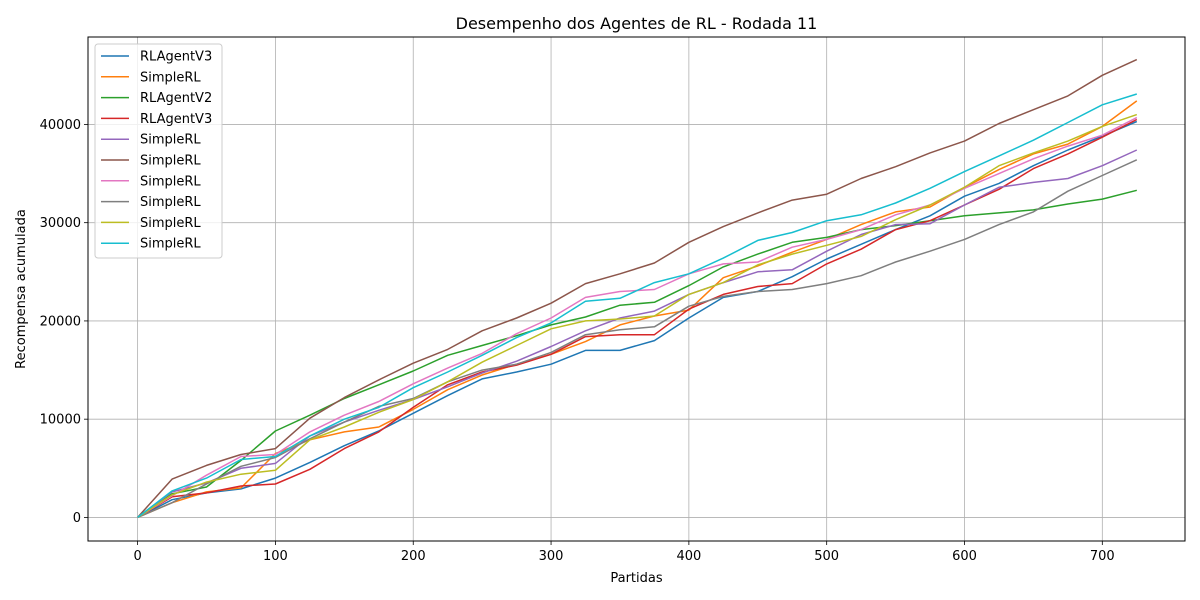 This screenshot has width=1200, height=600. What do you see at coordinates (1102, 556) in the screenshot?
I see `x-tick-label: 700` at bounding box center [1102, 556].